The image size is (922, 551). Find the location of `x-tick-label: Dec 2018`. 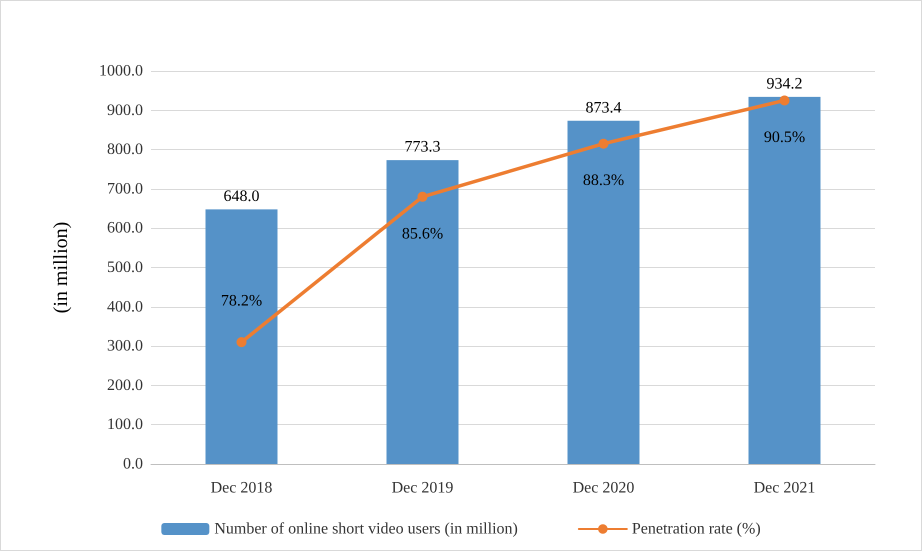

x-tick-label: Dec 2018 is located at coordinates (241, 488).